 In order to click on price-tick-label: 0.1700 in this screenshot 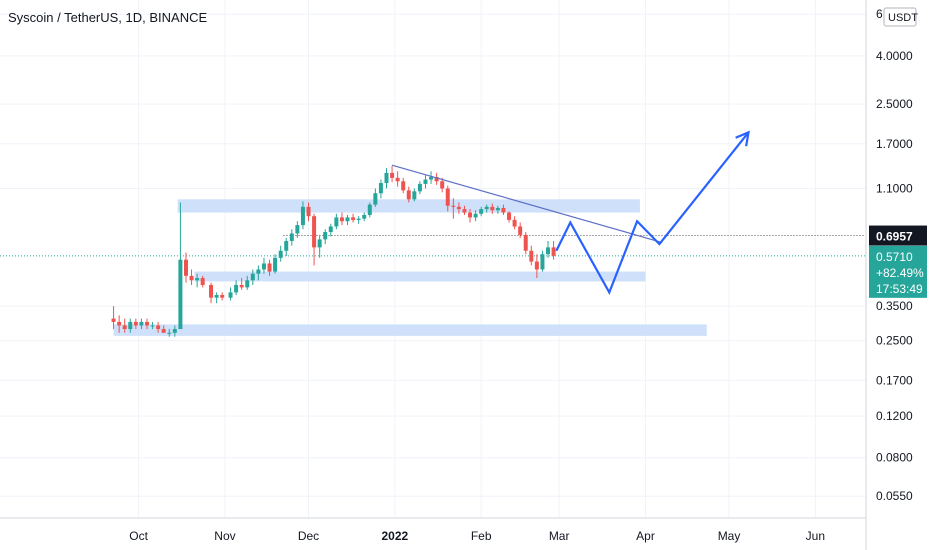, I will do `click(894, 380)`.